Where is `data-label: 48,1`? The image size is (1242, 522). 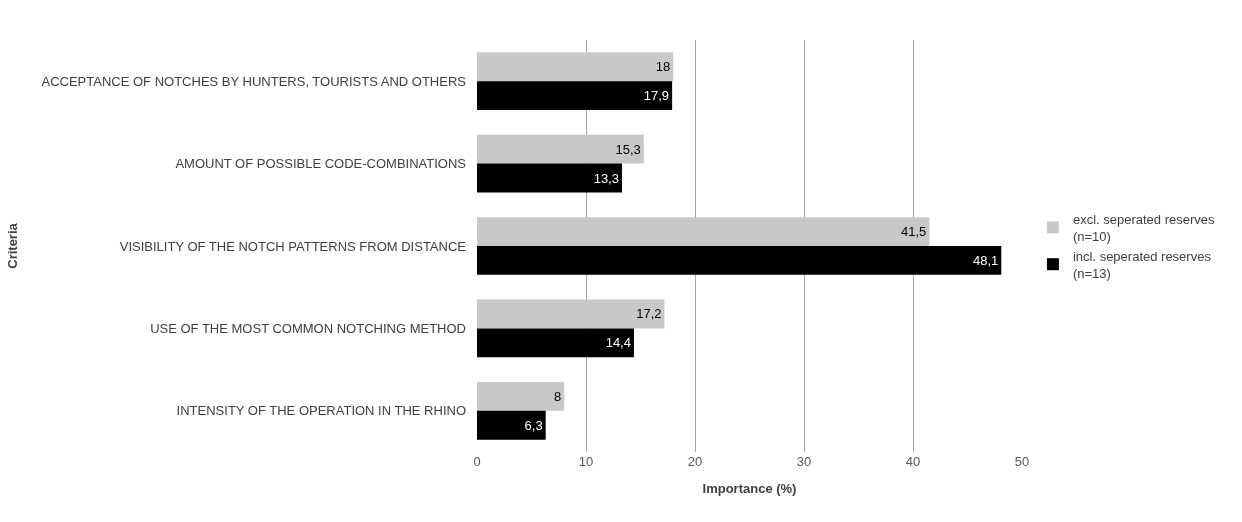 data-label: 48,1 is located at coordinates (985, 260).